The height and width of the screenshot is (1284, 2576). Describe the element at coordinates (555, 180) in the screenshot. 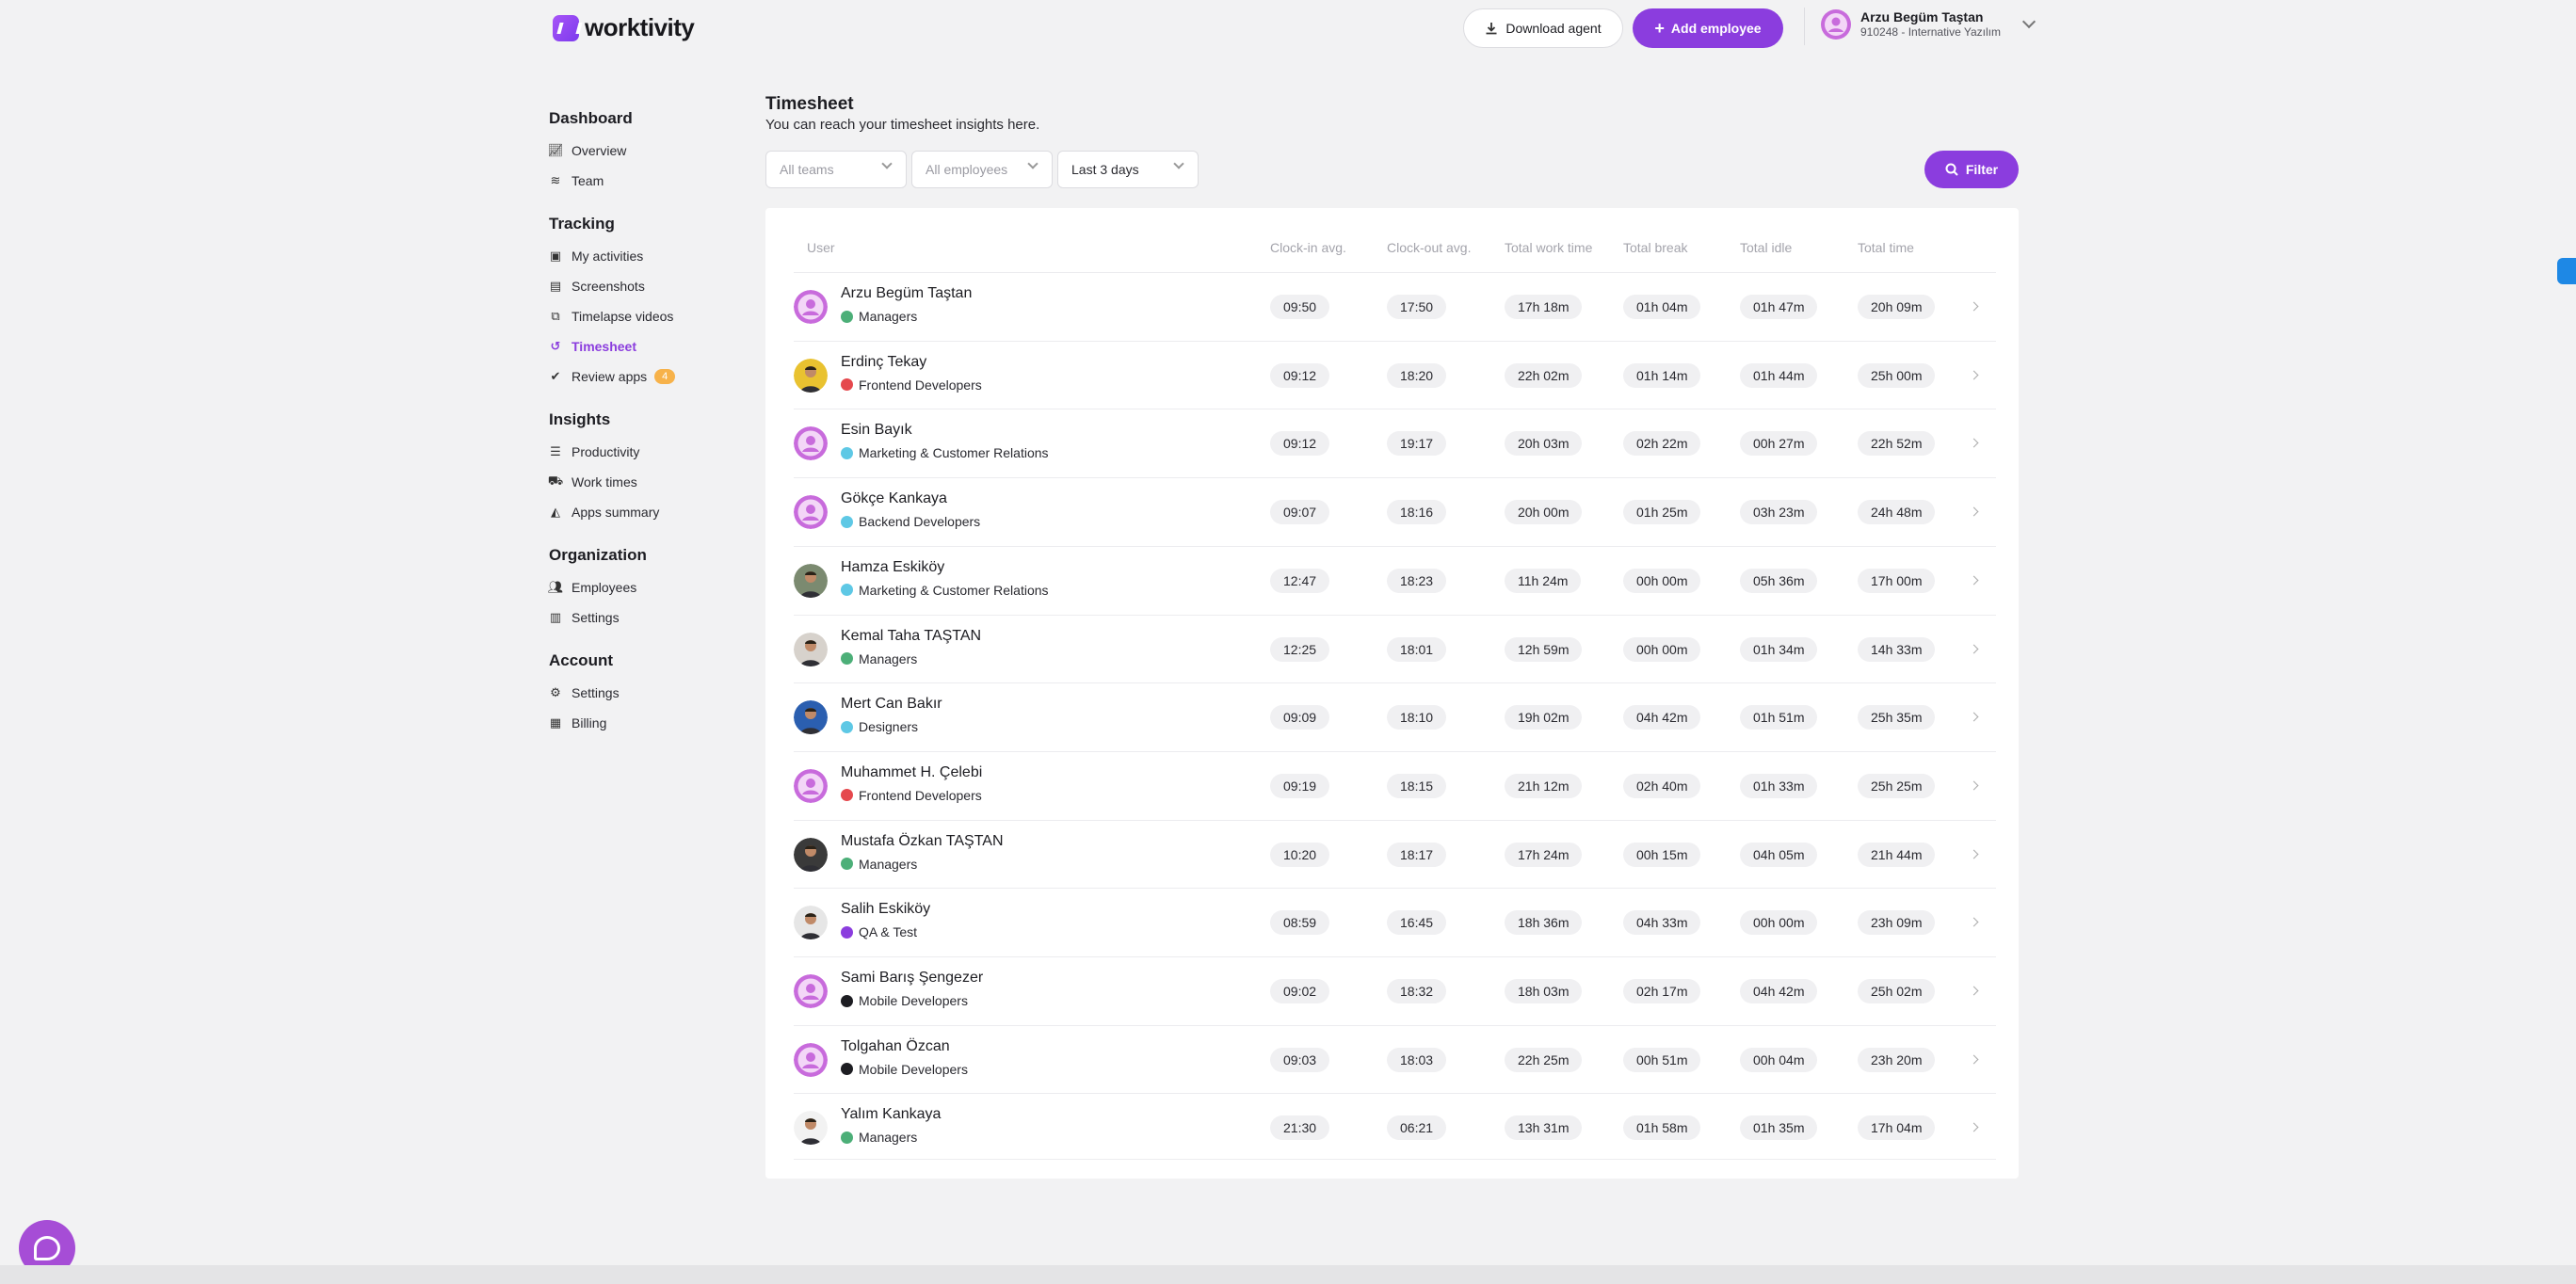

I see `layers-icon: ≋` at that location.